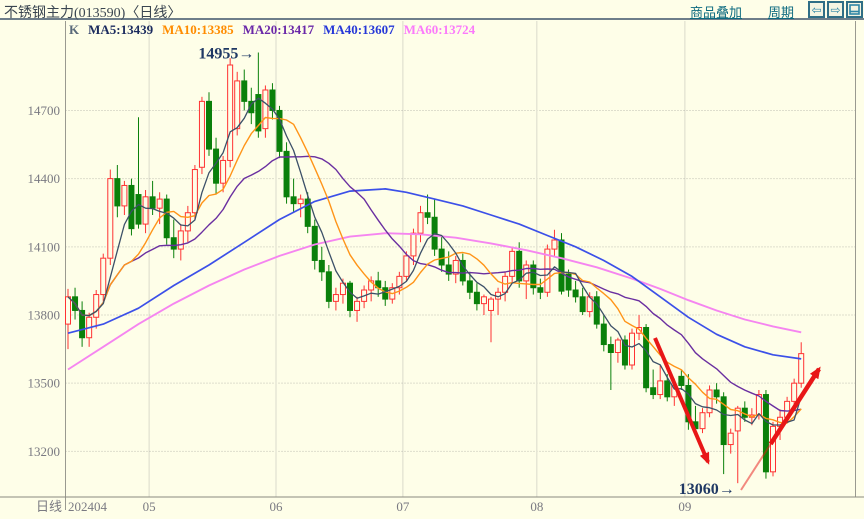  What do you see at coordinates (44, 315) in the screenshot?
I see `svg-text: 13800` at bounding box center [44, 315].